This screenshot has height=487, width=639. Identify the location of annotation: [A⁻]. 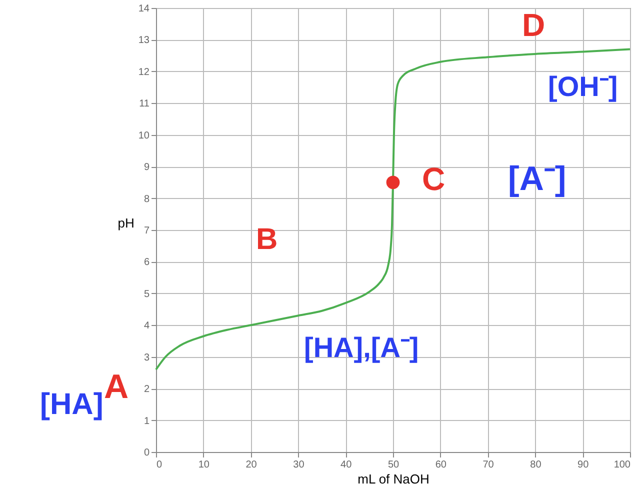
(537, 179).